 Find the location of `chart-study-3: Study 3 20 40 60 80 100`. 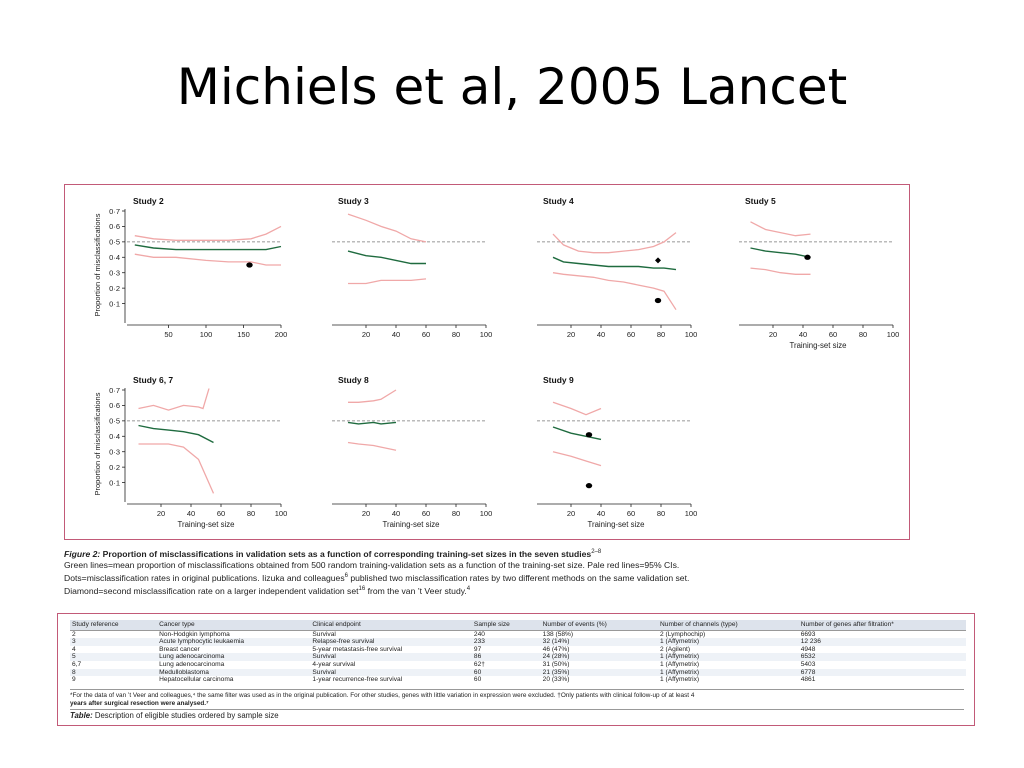

chart-study-3: Study 3 20 40 60 80 100 is located at coordinates (390, 271).